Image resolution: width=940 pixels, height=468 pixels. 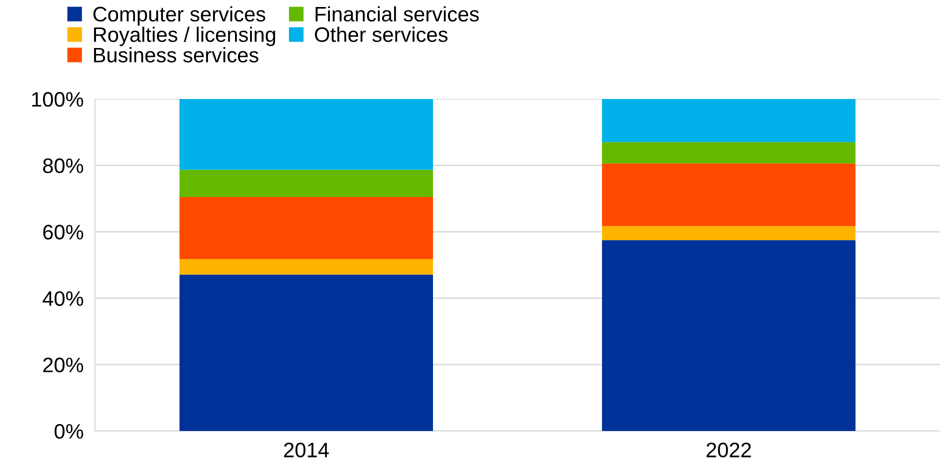 I want to click on legend-label: Other services, so click(x=381, y=34).